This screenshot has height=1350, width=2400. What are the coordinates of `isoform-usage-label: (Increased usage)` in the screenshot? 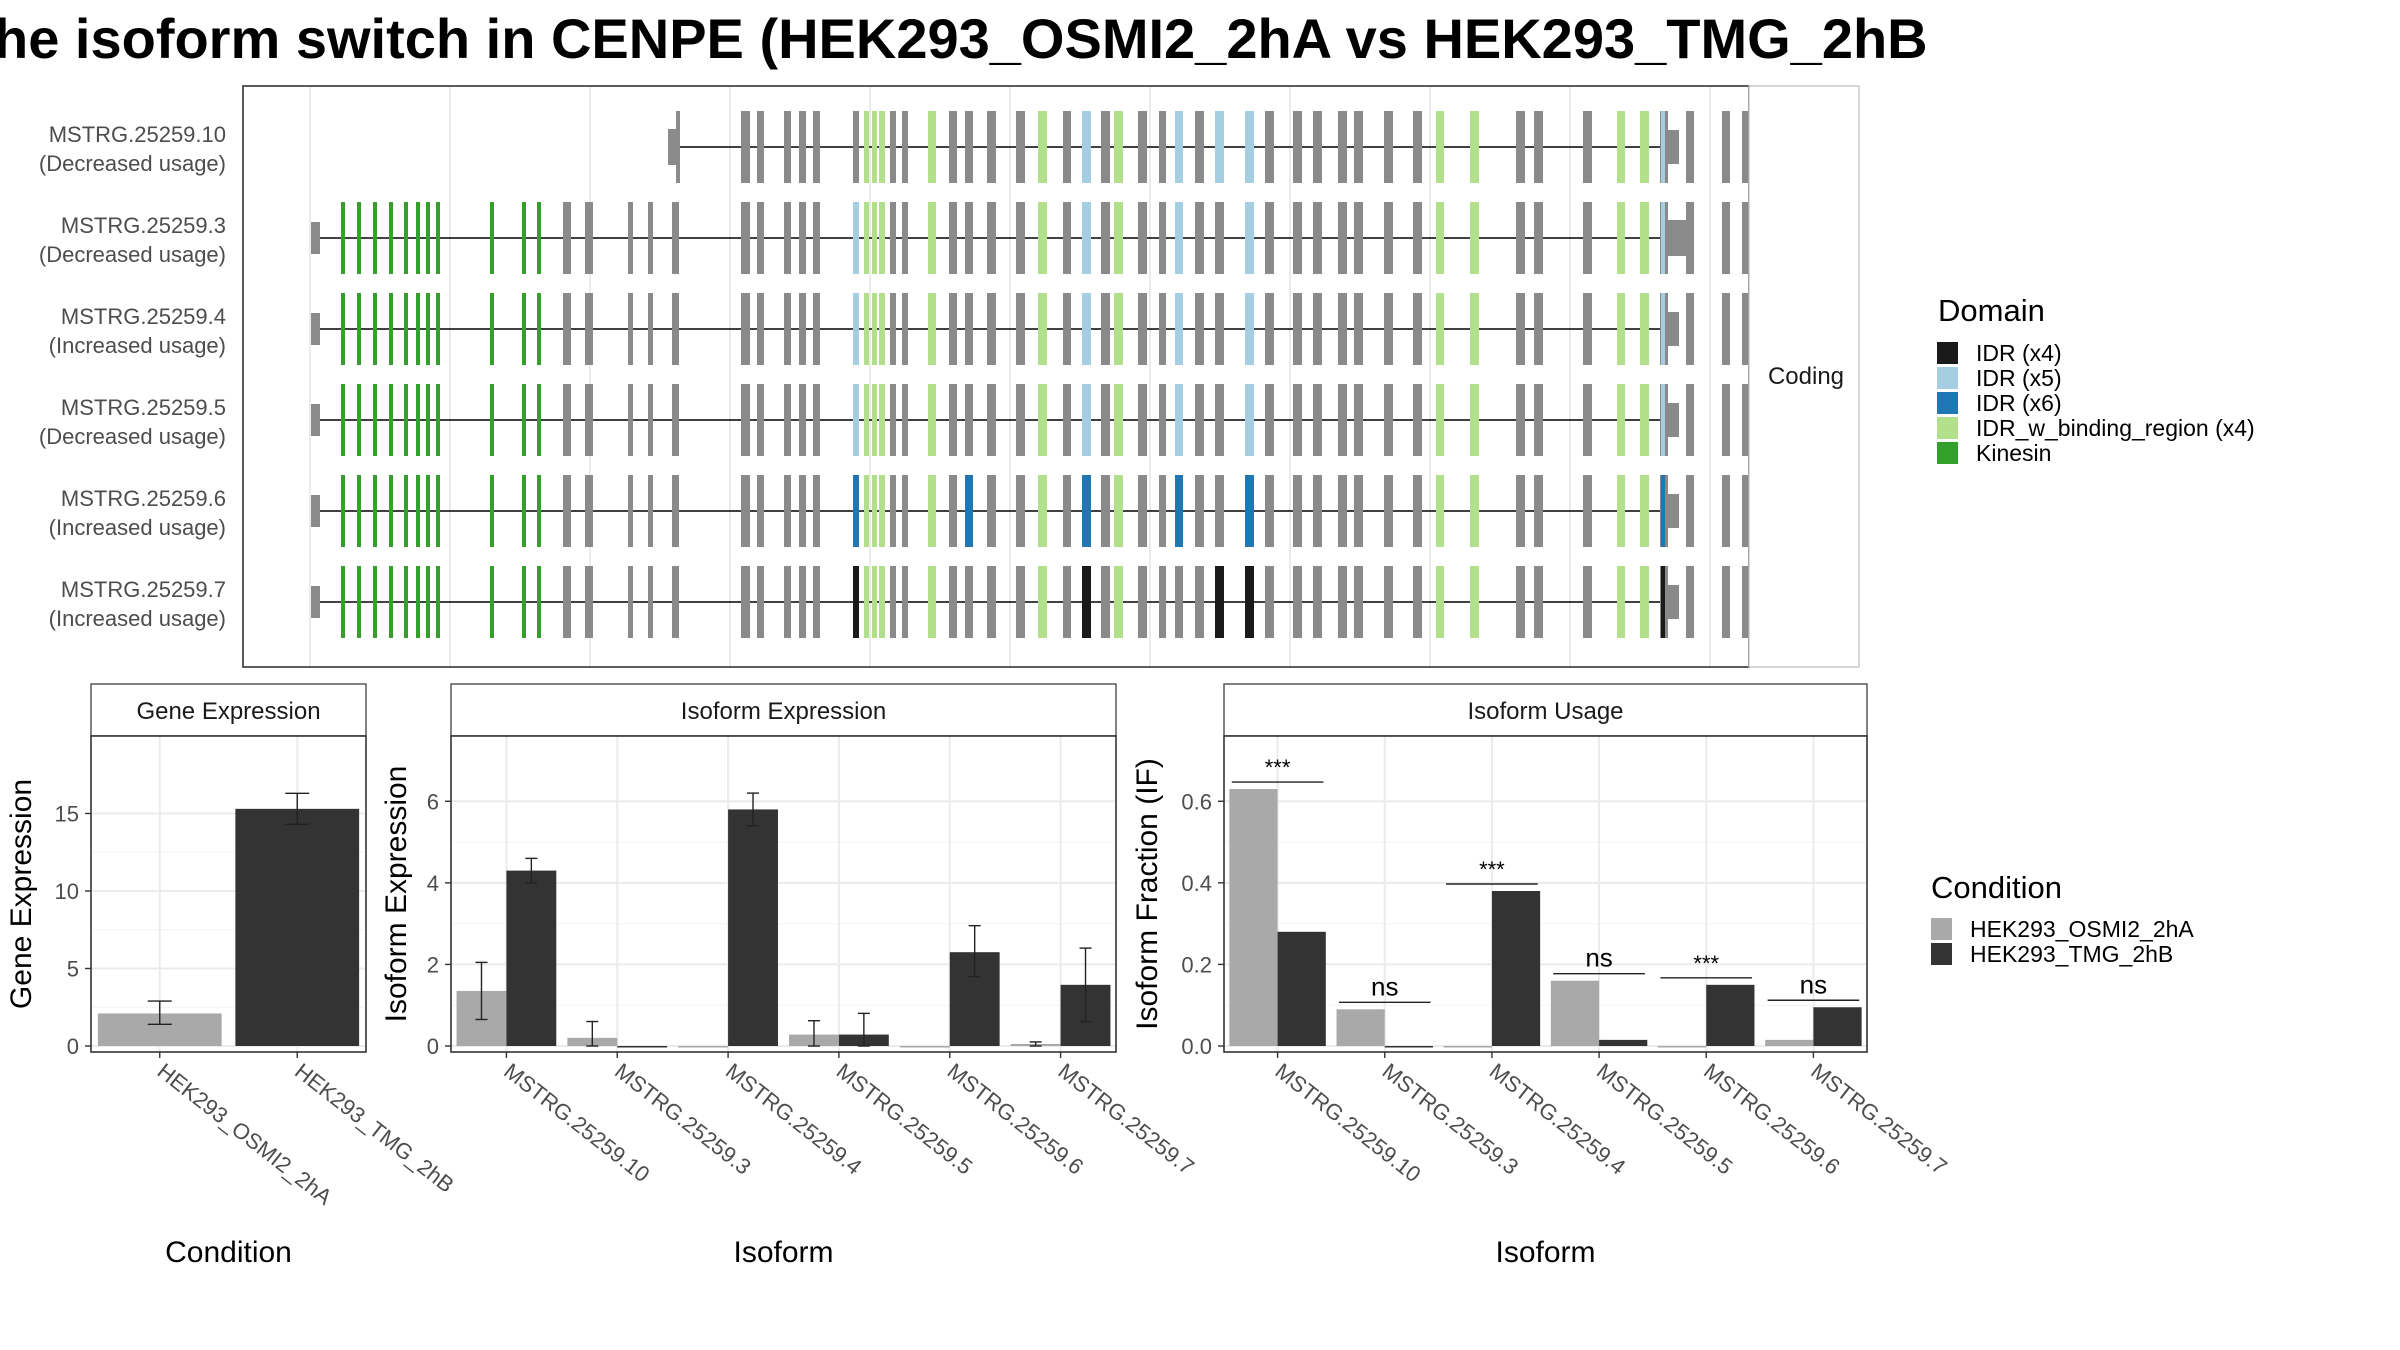 It's located at (137, 618).